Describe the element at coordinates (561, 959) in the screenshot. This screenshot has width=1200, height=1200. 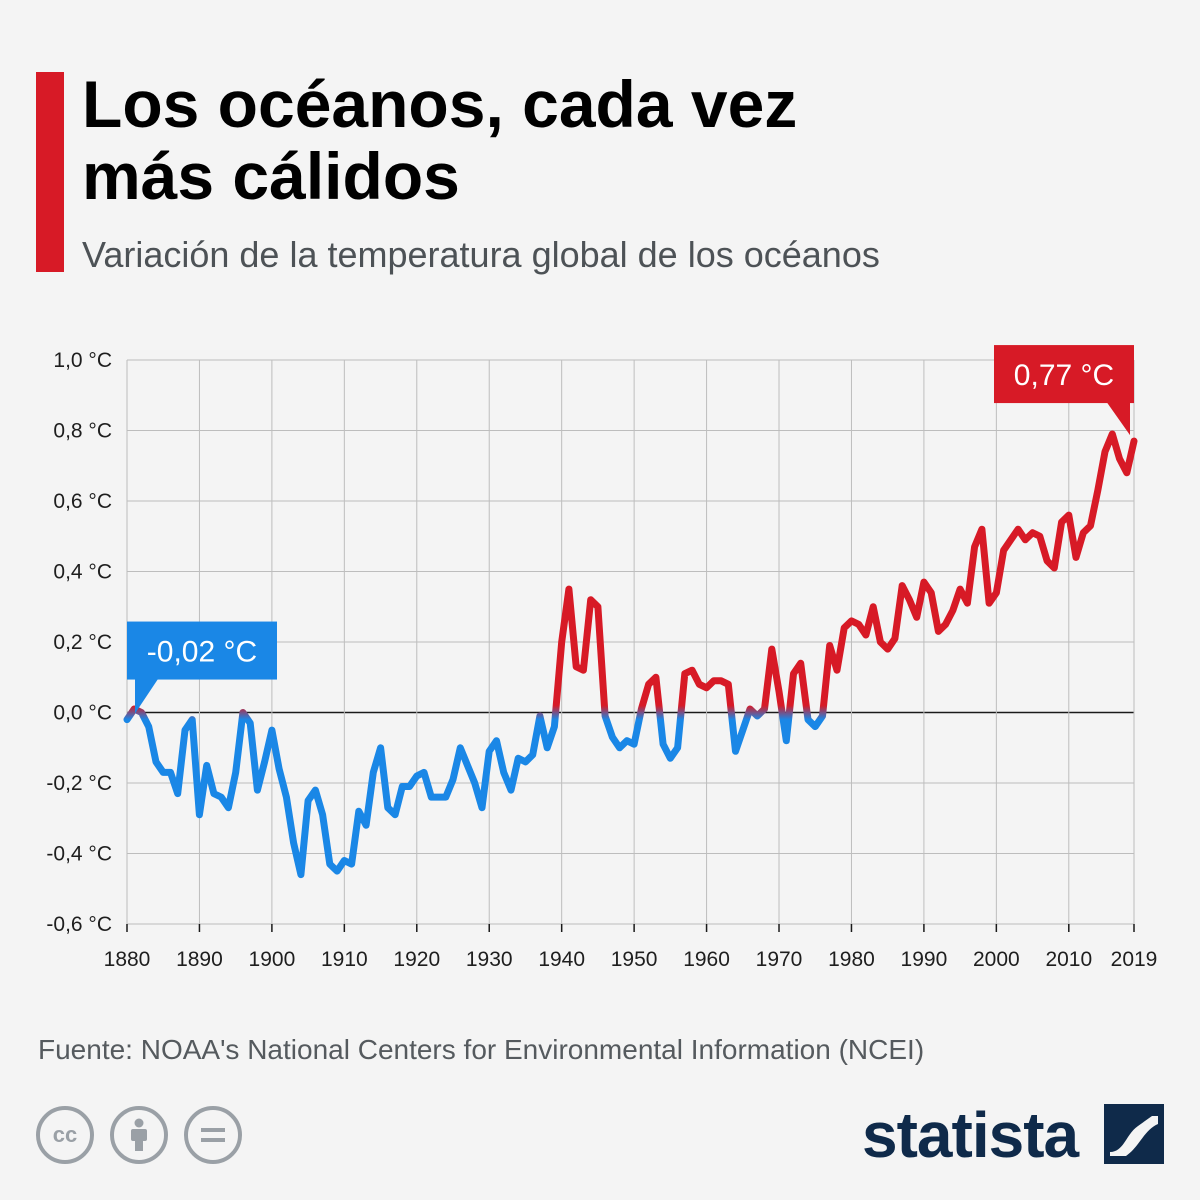
I see `x-tick-label: 1940` at that location.